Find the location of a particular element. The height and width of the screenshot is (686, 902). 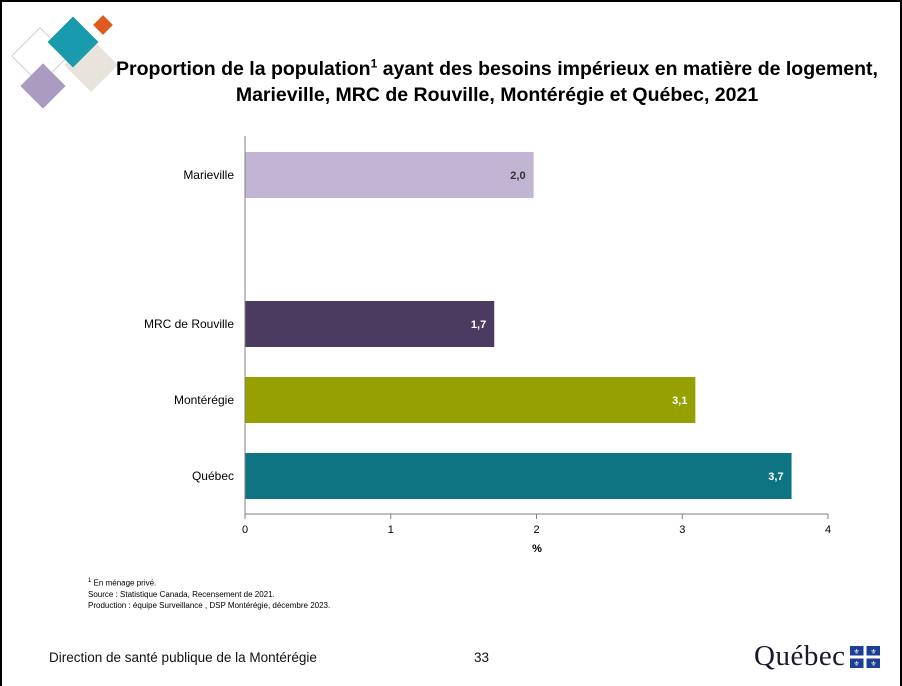

footnote-marker: 1 is located at coordinates (90, 581).